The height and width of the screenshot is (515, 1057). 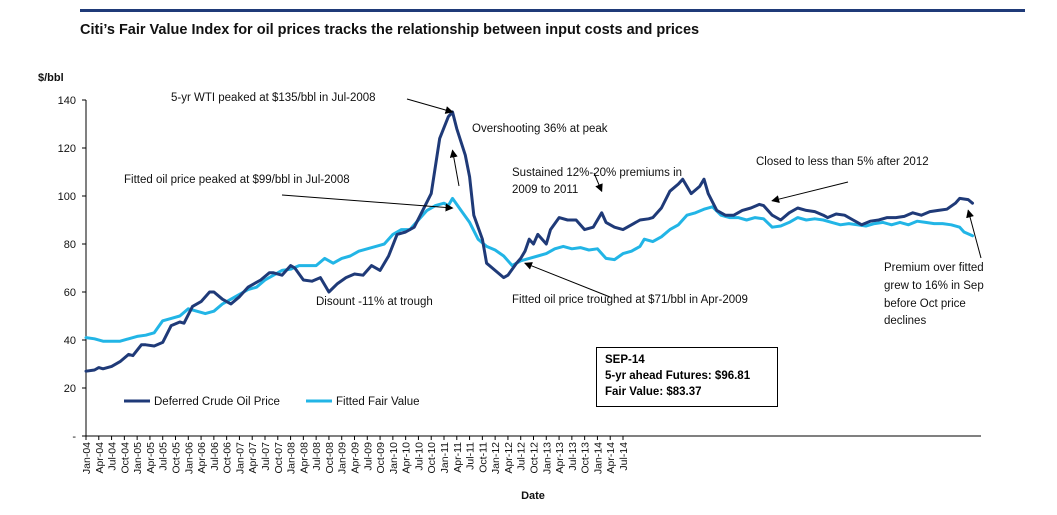 I want to click on x-tick-label: Jul-10, so click(x=419, y=456).